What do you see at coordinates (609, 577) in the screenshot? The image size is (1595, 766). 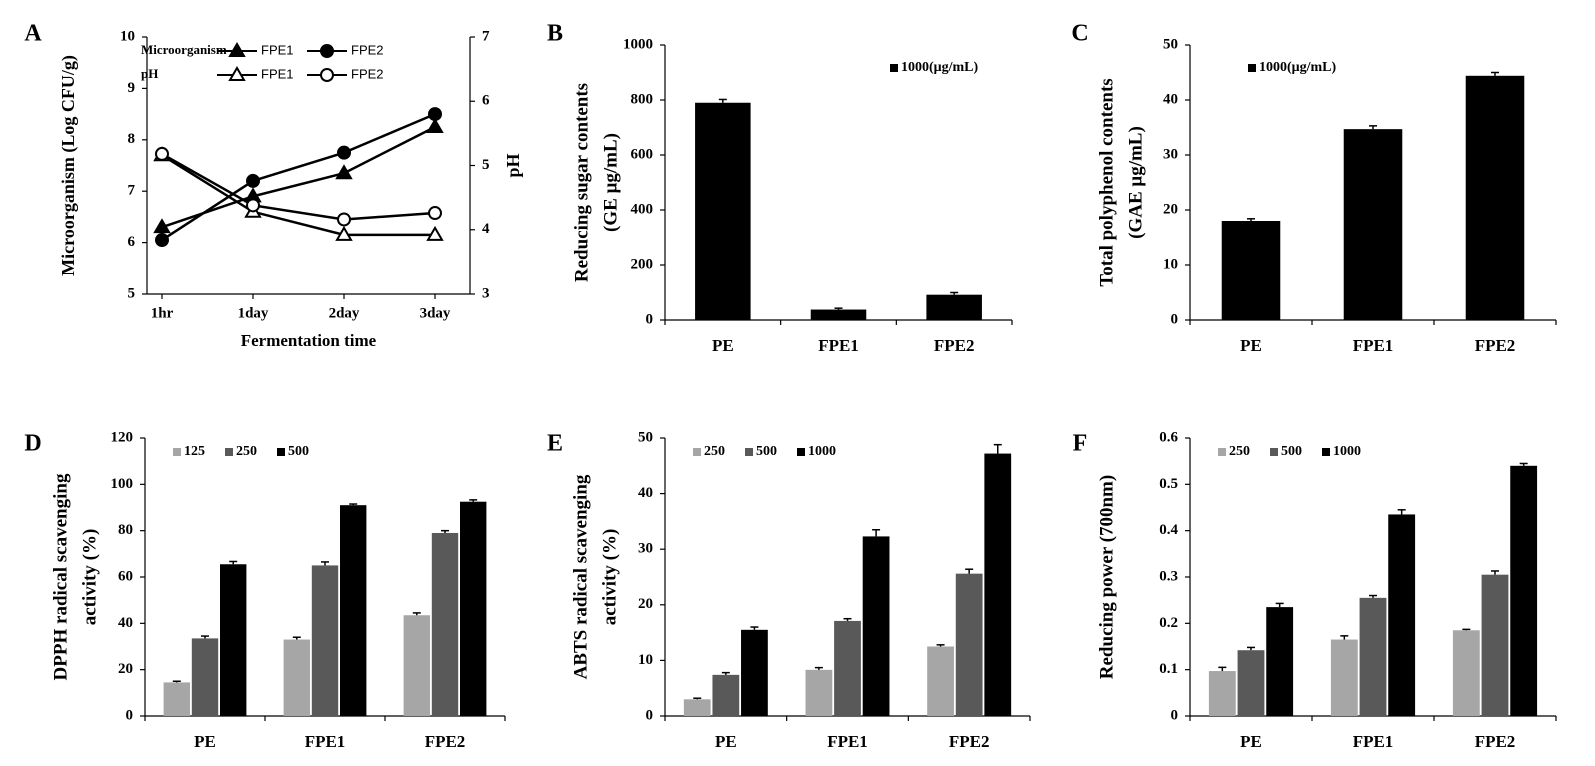 I see `y-axis-label: activity (%)` at bounding box center [609, 577].